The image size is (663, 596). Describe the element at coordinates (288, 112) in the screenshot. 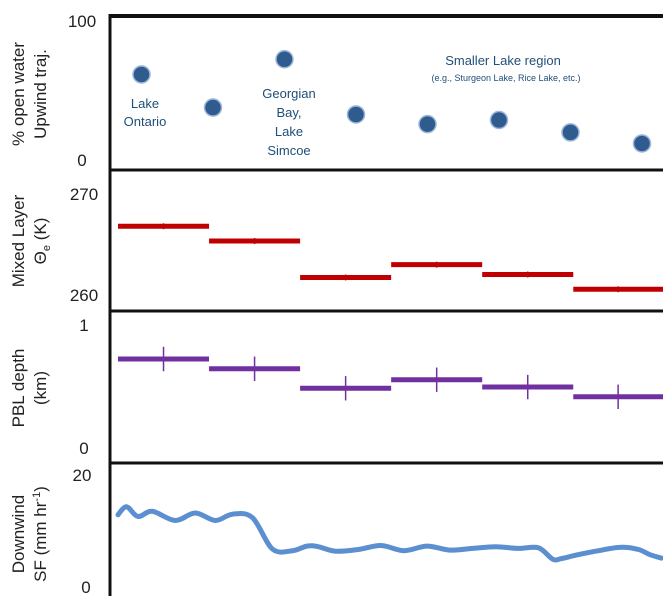

I see `annotation-georgian-bay-line2: Bay,` at that location.